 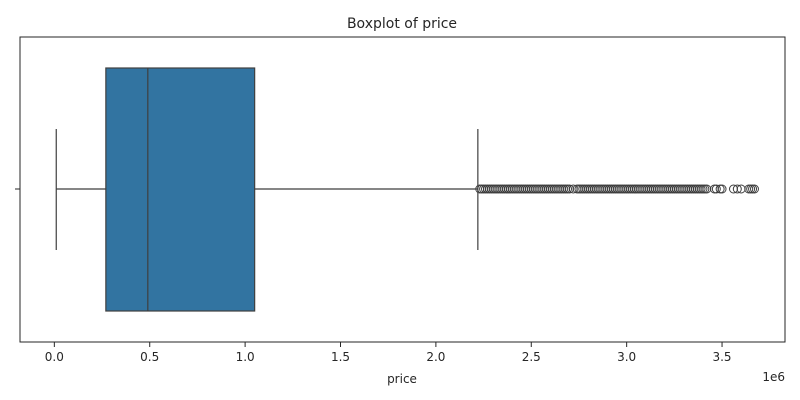 What do you see at coordinates (54, 357) in the screenshot?
I see `x-tick-label: 0.0` at bounding box center [54, 357].